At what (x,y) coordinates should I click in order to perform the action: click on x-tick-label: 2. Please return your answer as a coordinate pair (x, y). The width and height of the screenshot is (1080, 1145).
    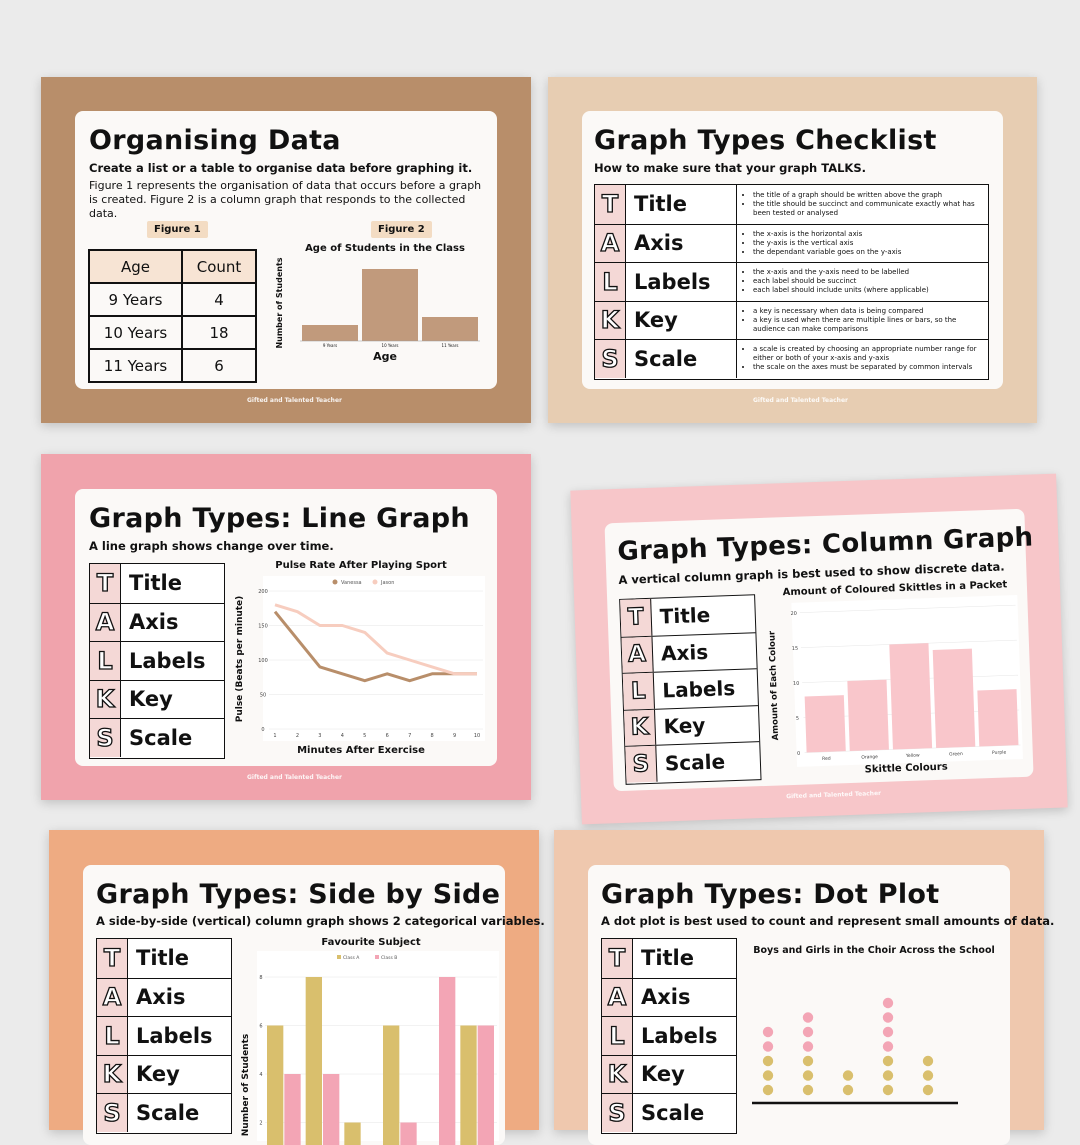
    Looking at the image, I should click on (297, 736).